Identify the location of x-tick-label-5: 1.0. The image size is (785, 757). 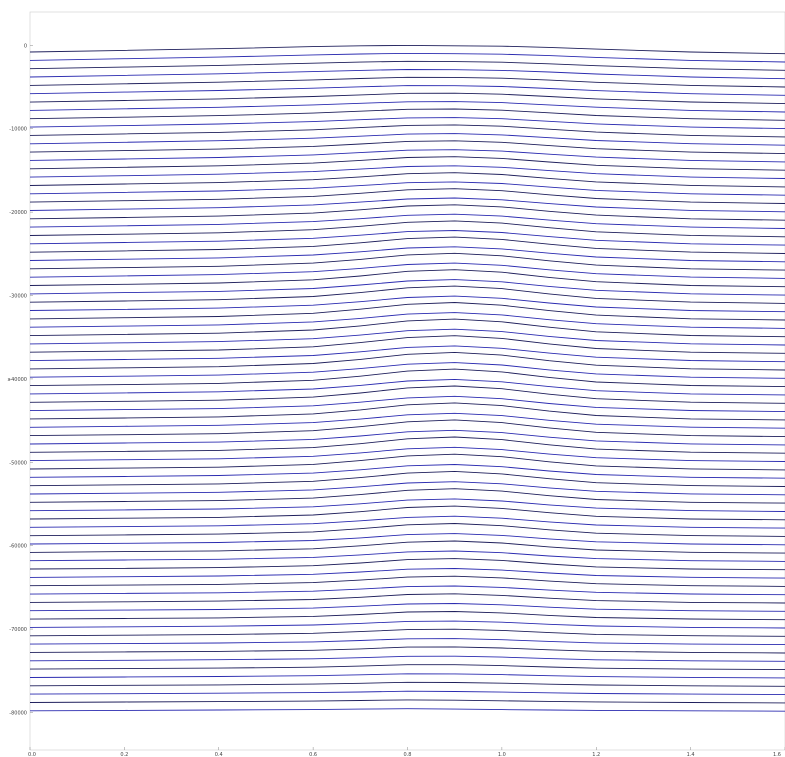
(502, 754).